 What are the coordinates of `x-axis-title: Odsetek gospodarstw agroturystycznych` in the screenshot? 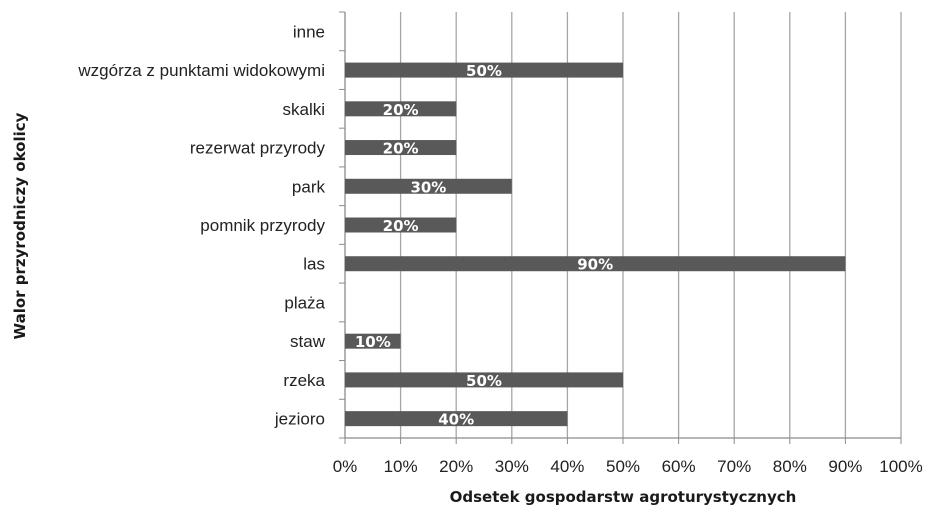 It's located at (623, 497).